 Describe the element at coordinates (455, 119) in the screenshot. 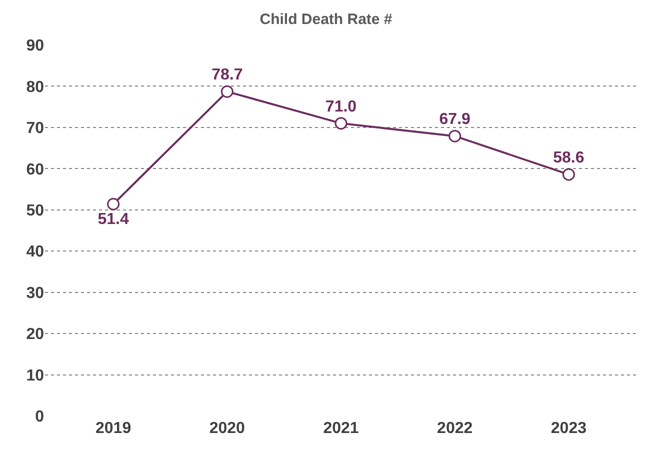

I see `data-label: 67.9` at that location.